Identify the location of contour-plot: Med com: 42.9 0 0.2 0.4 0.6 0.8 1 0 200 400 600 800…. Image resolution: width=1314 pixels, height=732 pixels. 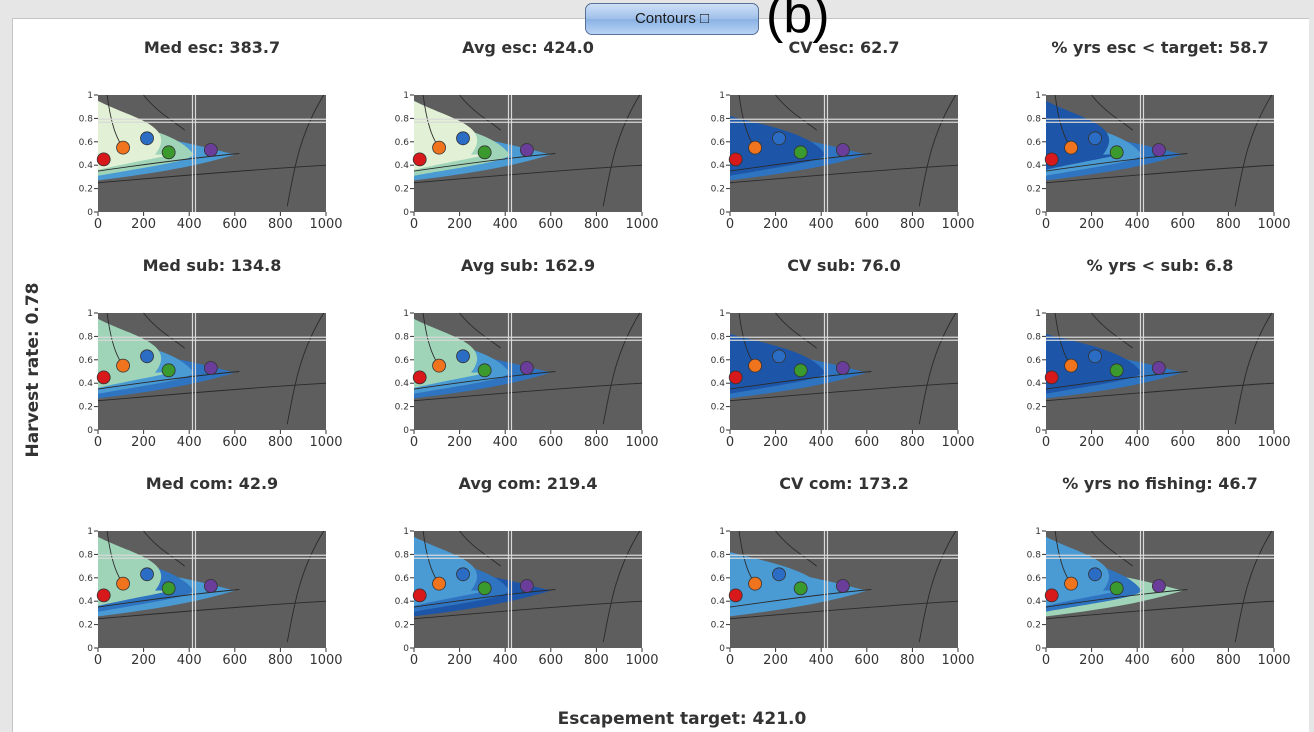
(211, 571).